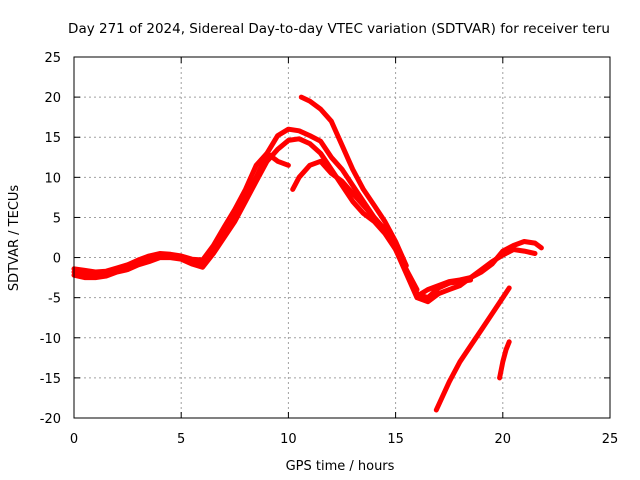 The width and height of the screenshot is (640, 480). Describe the element at coordinates (395, 439) in the screenshot. I see `x-tick-label: 15` at that location.